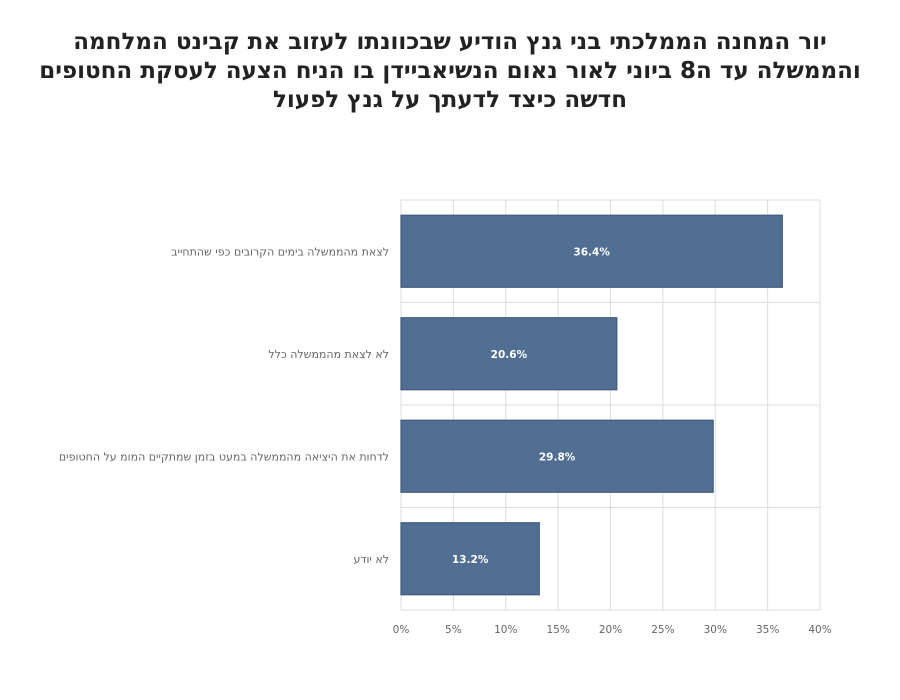 Image resolution: width=900 pixels, height=700 pixels. I want to click on x-tick-label: 40%, so click(819, 630).